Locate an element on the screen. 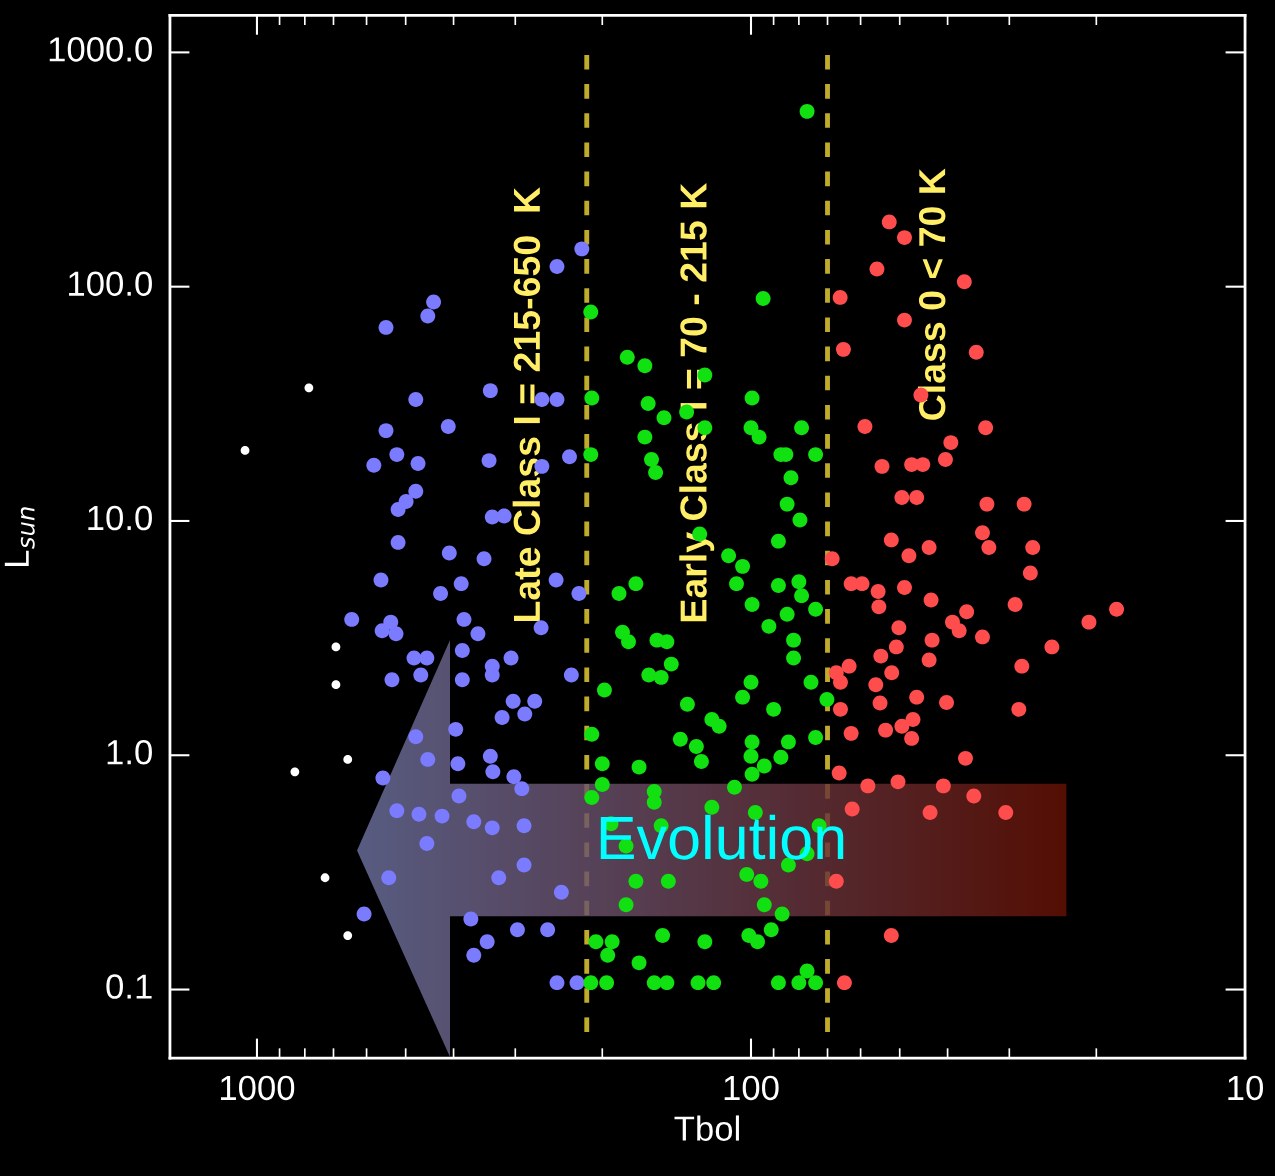 The width and height of the screenshot is (1275, 1176). y-tick-label: 0.1 is located at coordinates (129, 986).